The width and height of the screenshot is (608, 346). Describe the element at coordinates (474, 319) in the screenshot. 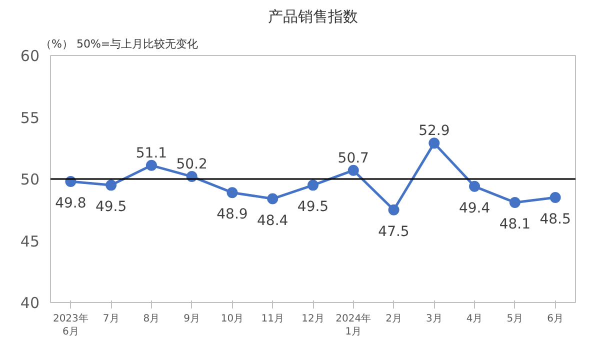

I see `x-tick-label: 4月` at that location.